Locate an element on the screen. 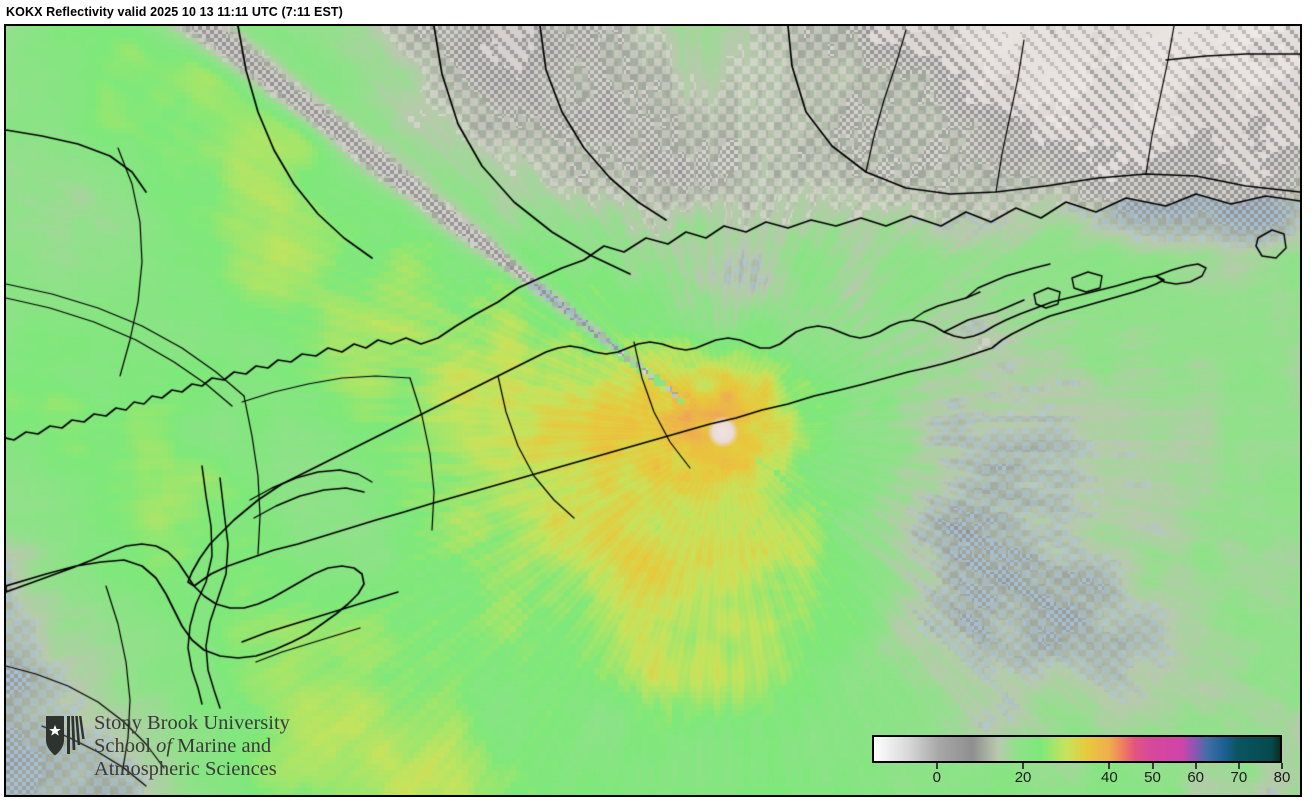  colorbar-tick-label: 60 is located at coordinates (1196, 777).